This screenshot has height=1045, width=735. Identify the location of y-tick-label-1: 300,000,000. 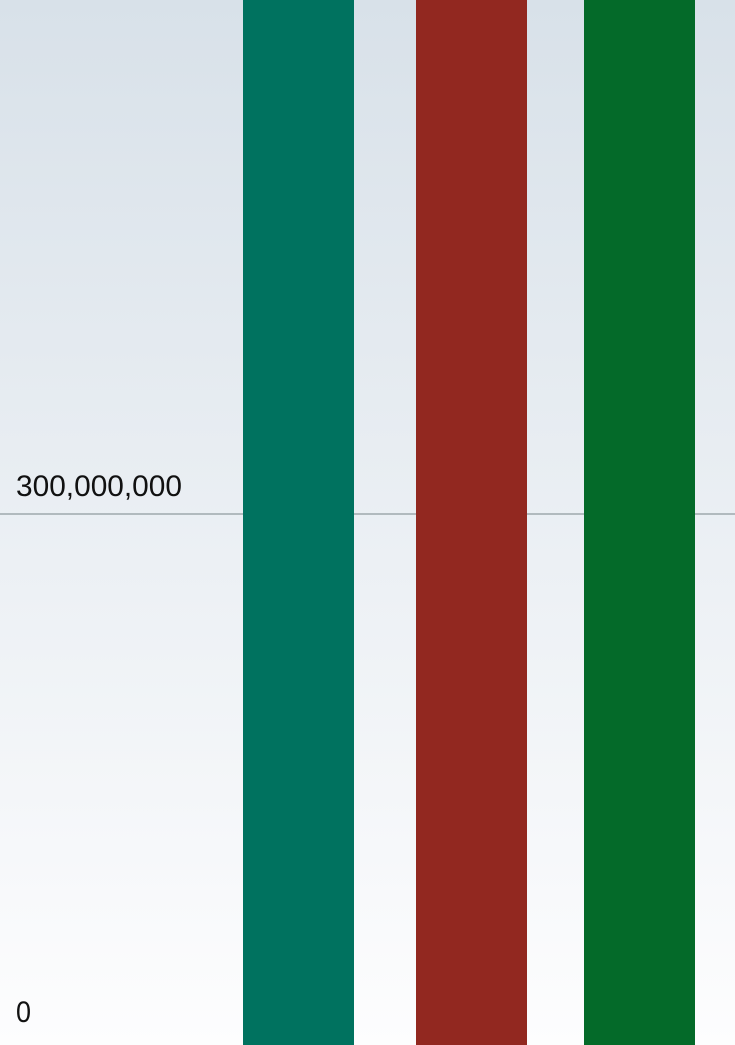
(99, 486).